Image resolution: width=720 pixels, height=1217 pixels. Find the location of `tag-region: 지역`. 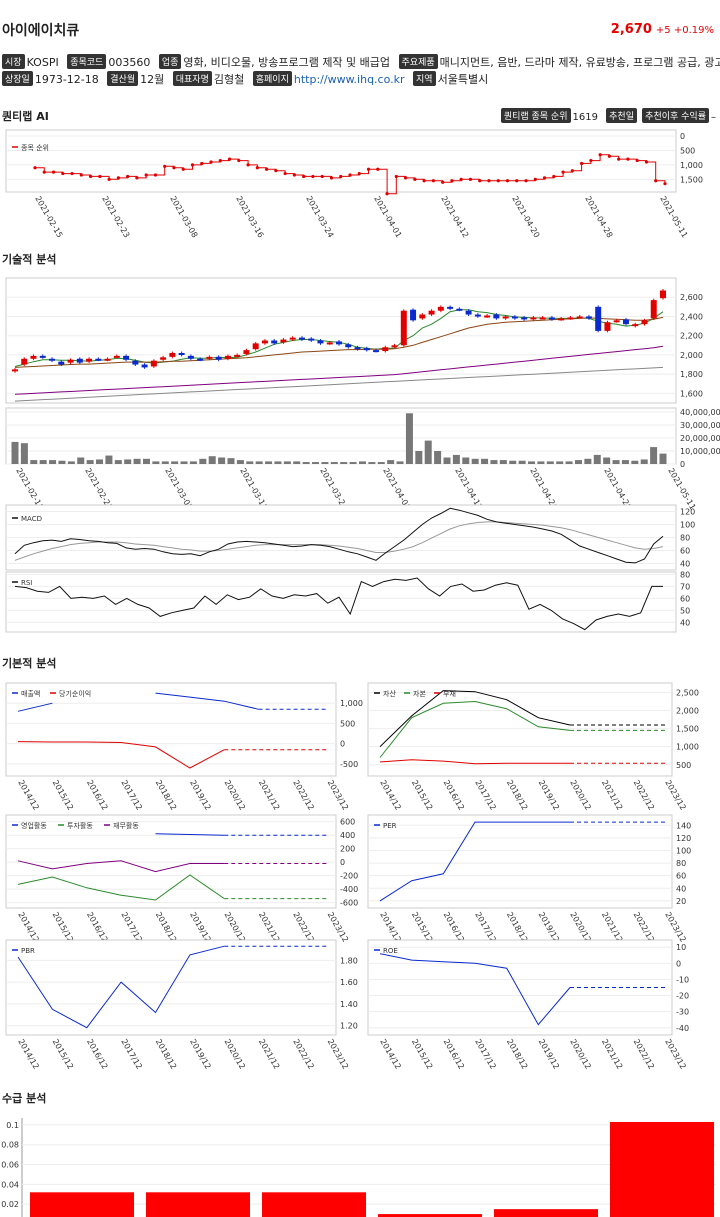

tag-region: 지역 is located at coordinates (424, 78).